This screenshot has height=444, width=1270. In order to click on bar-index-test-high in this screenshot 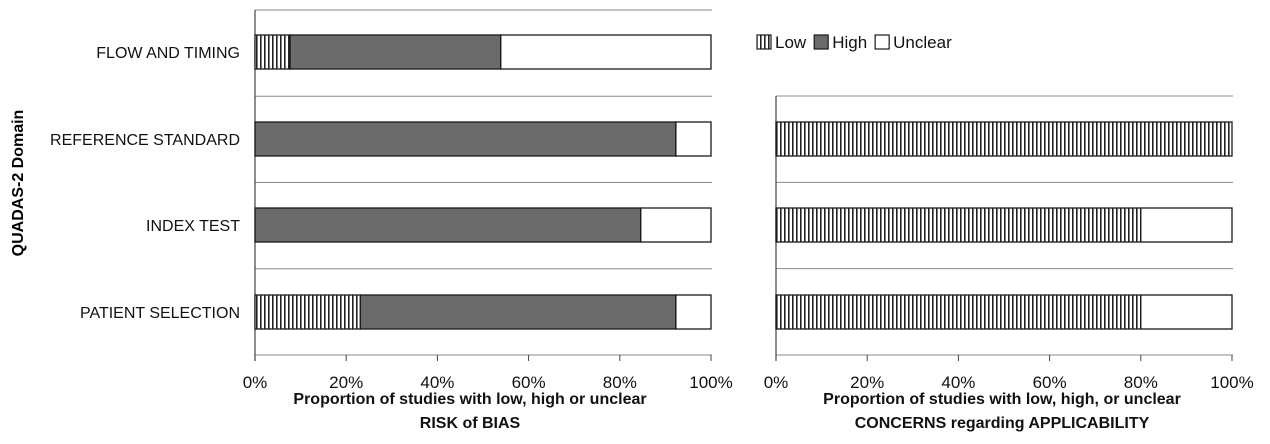, I will do `click(448, 225)`.